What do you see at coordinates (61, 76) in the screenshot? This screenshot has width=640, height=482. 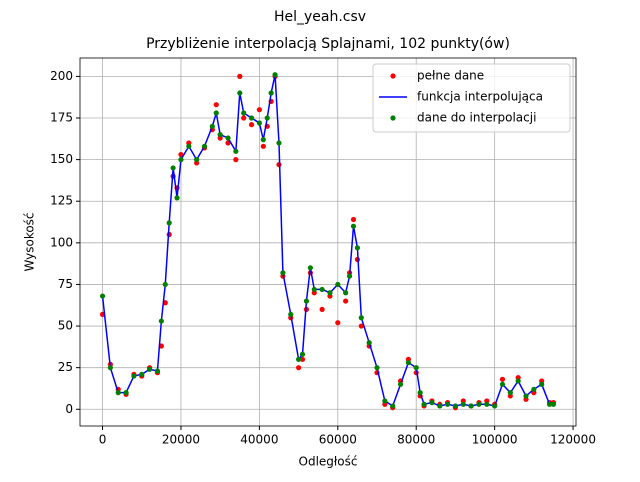 I see `y-tick-label: 200` at bounding box center [61, 76].